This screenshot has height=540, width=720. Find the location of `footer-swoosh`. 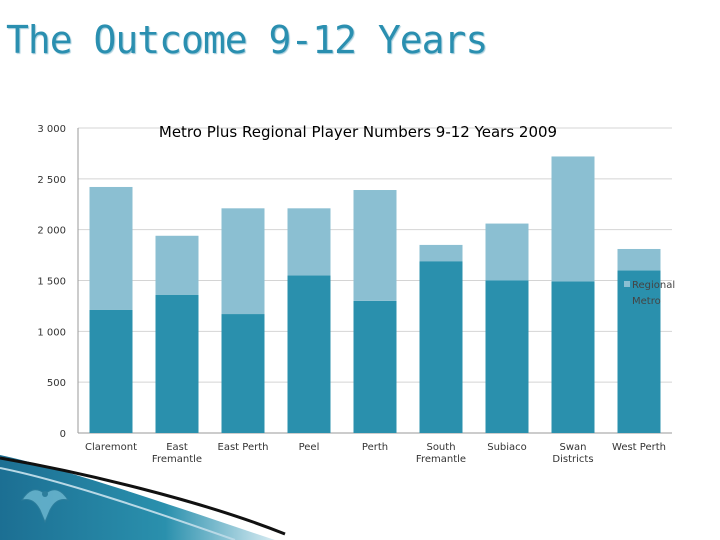

footer-swoosh is located at coordinates (143, 497).